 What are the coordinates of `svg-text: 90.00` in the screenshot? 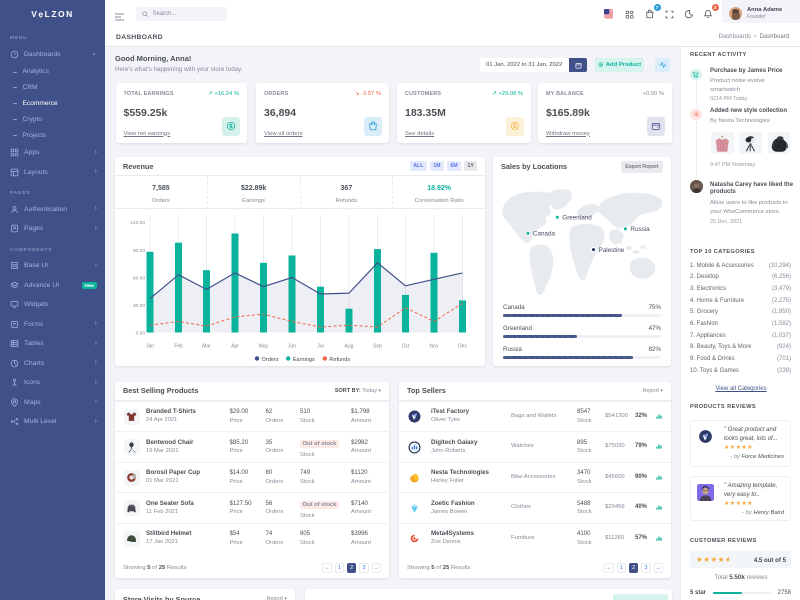 It's located at (139, 251).